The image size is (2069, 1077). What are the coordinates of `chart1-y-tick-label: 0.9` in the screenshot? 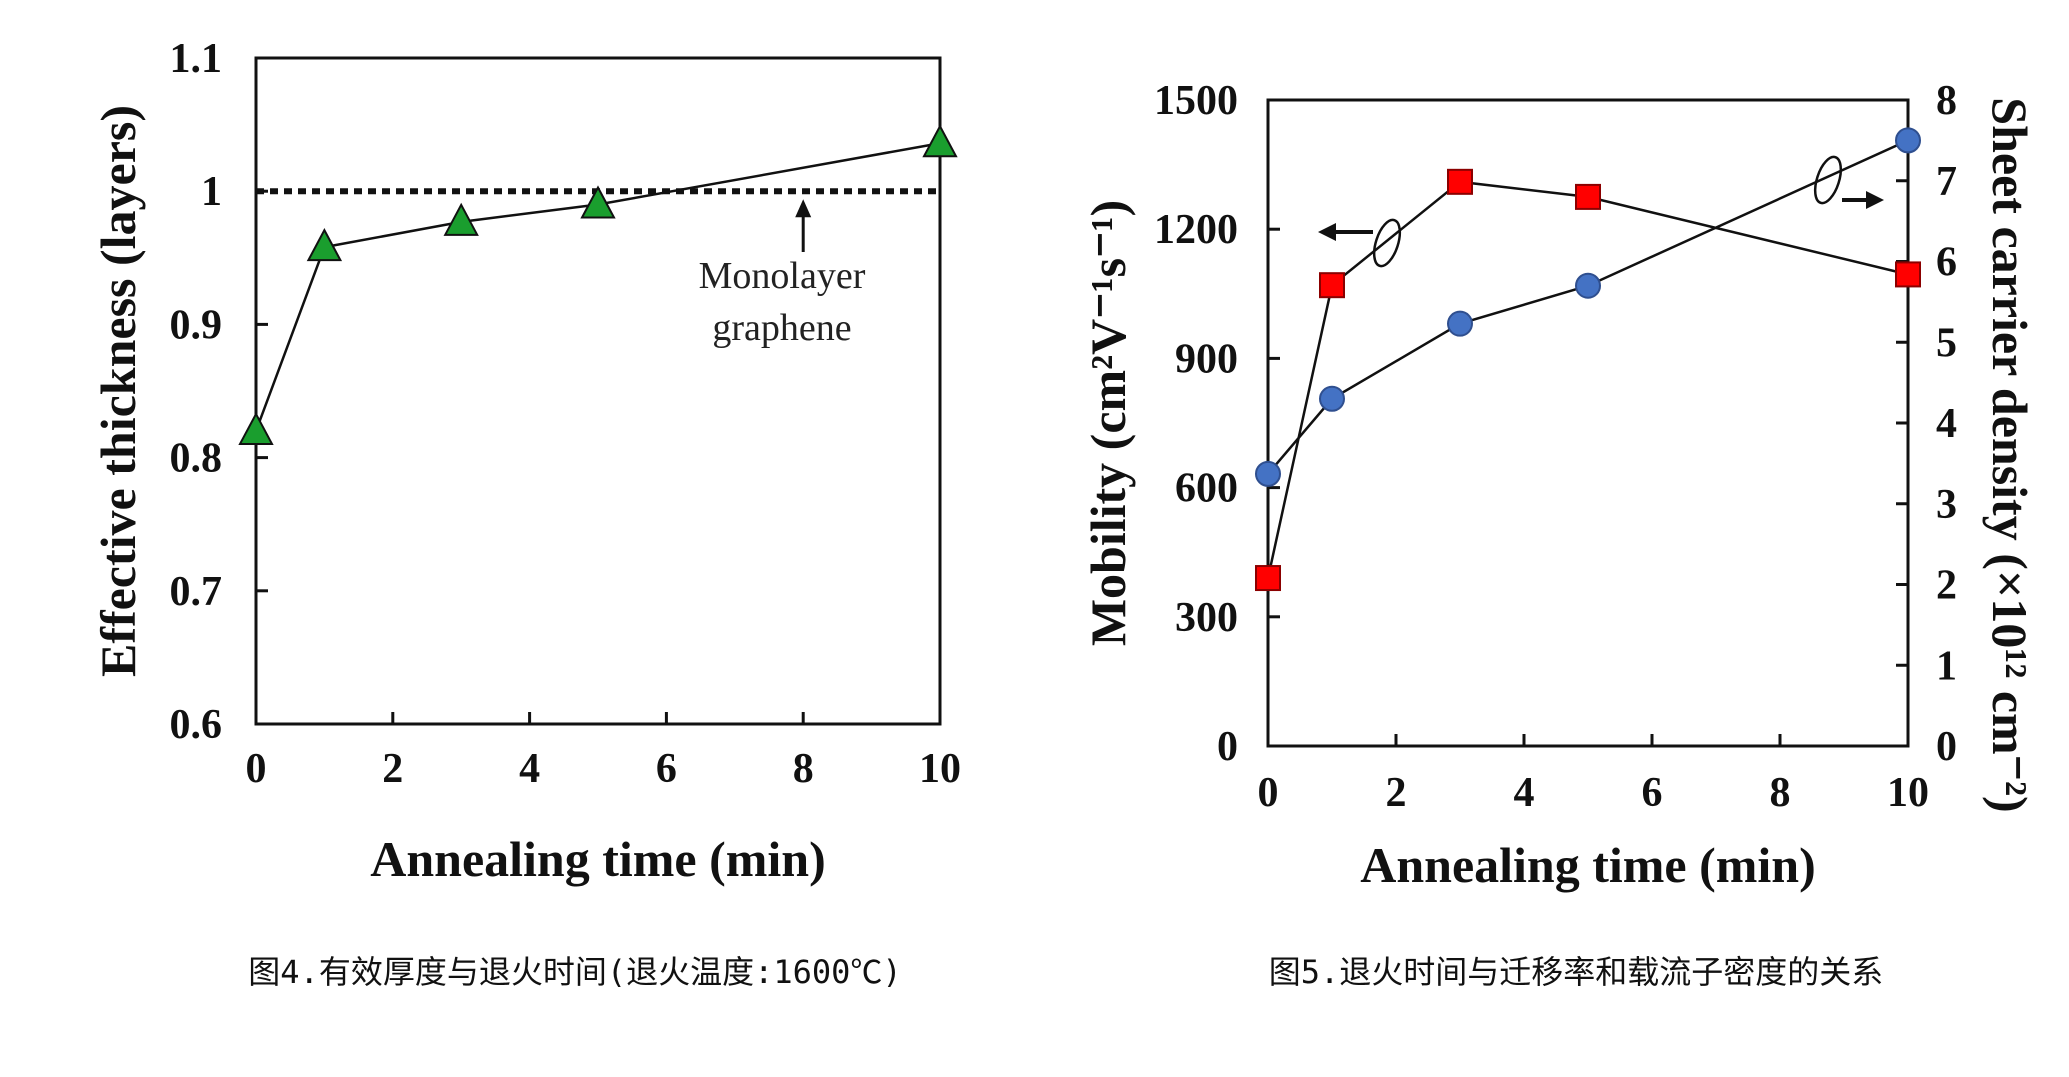 It's located at (196, 325).